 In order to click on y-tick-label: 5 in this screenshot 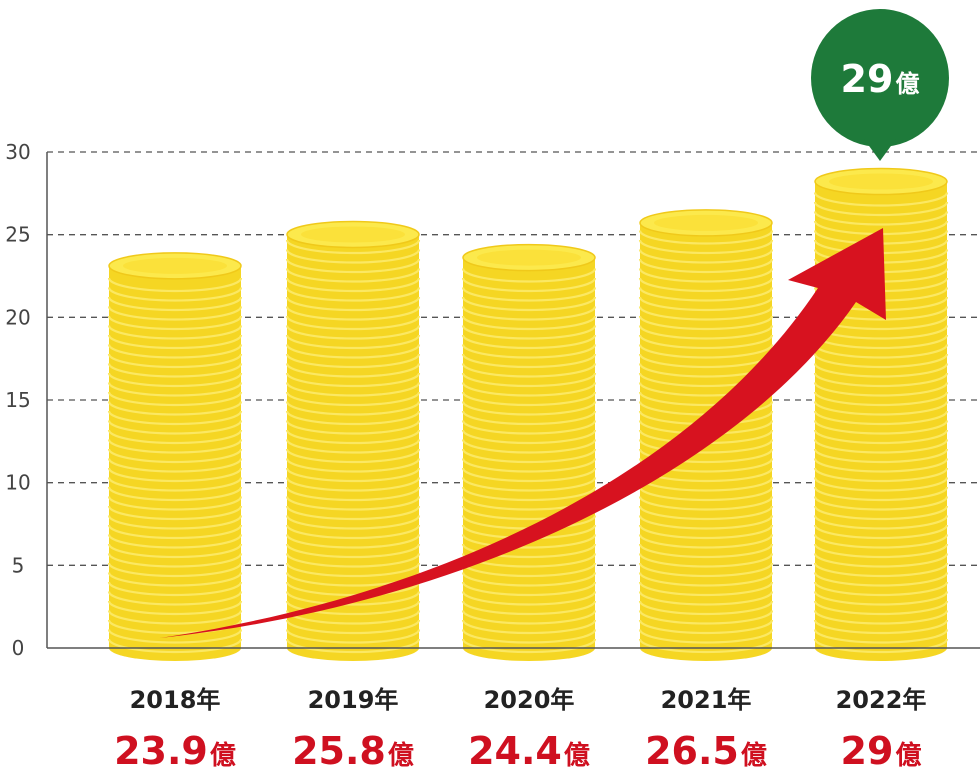, I will do `click(18, 565)`.